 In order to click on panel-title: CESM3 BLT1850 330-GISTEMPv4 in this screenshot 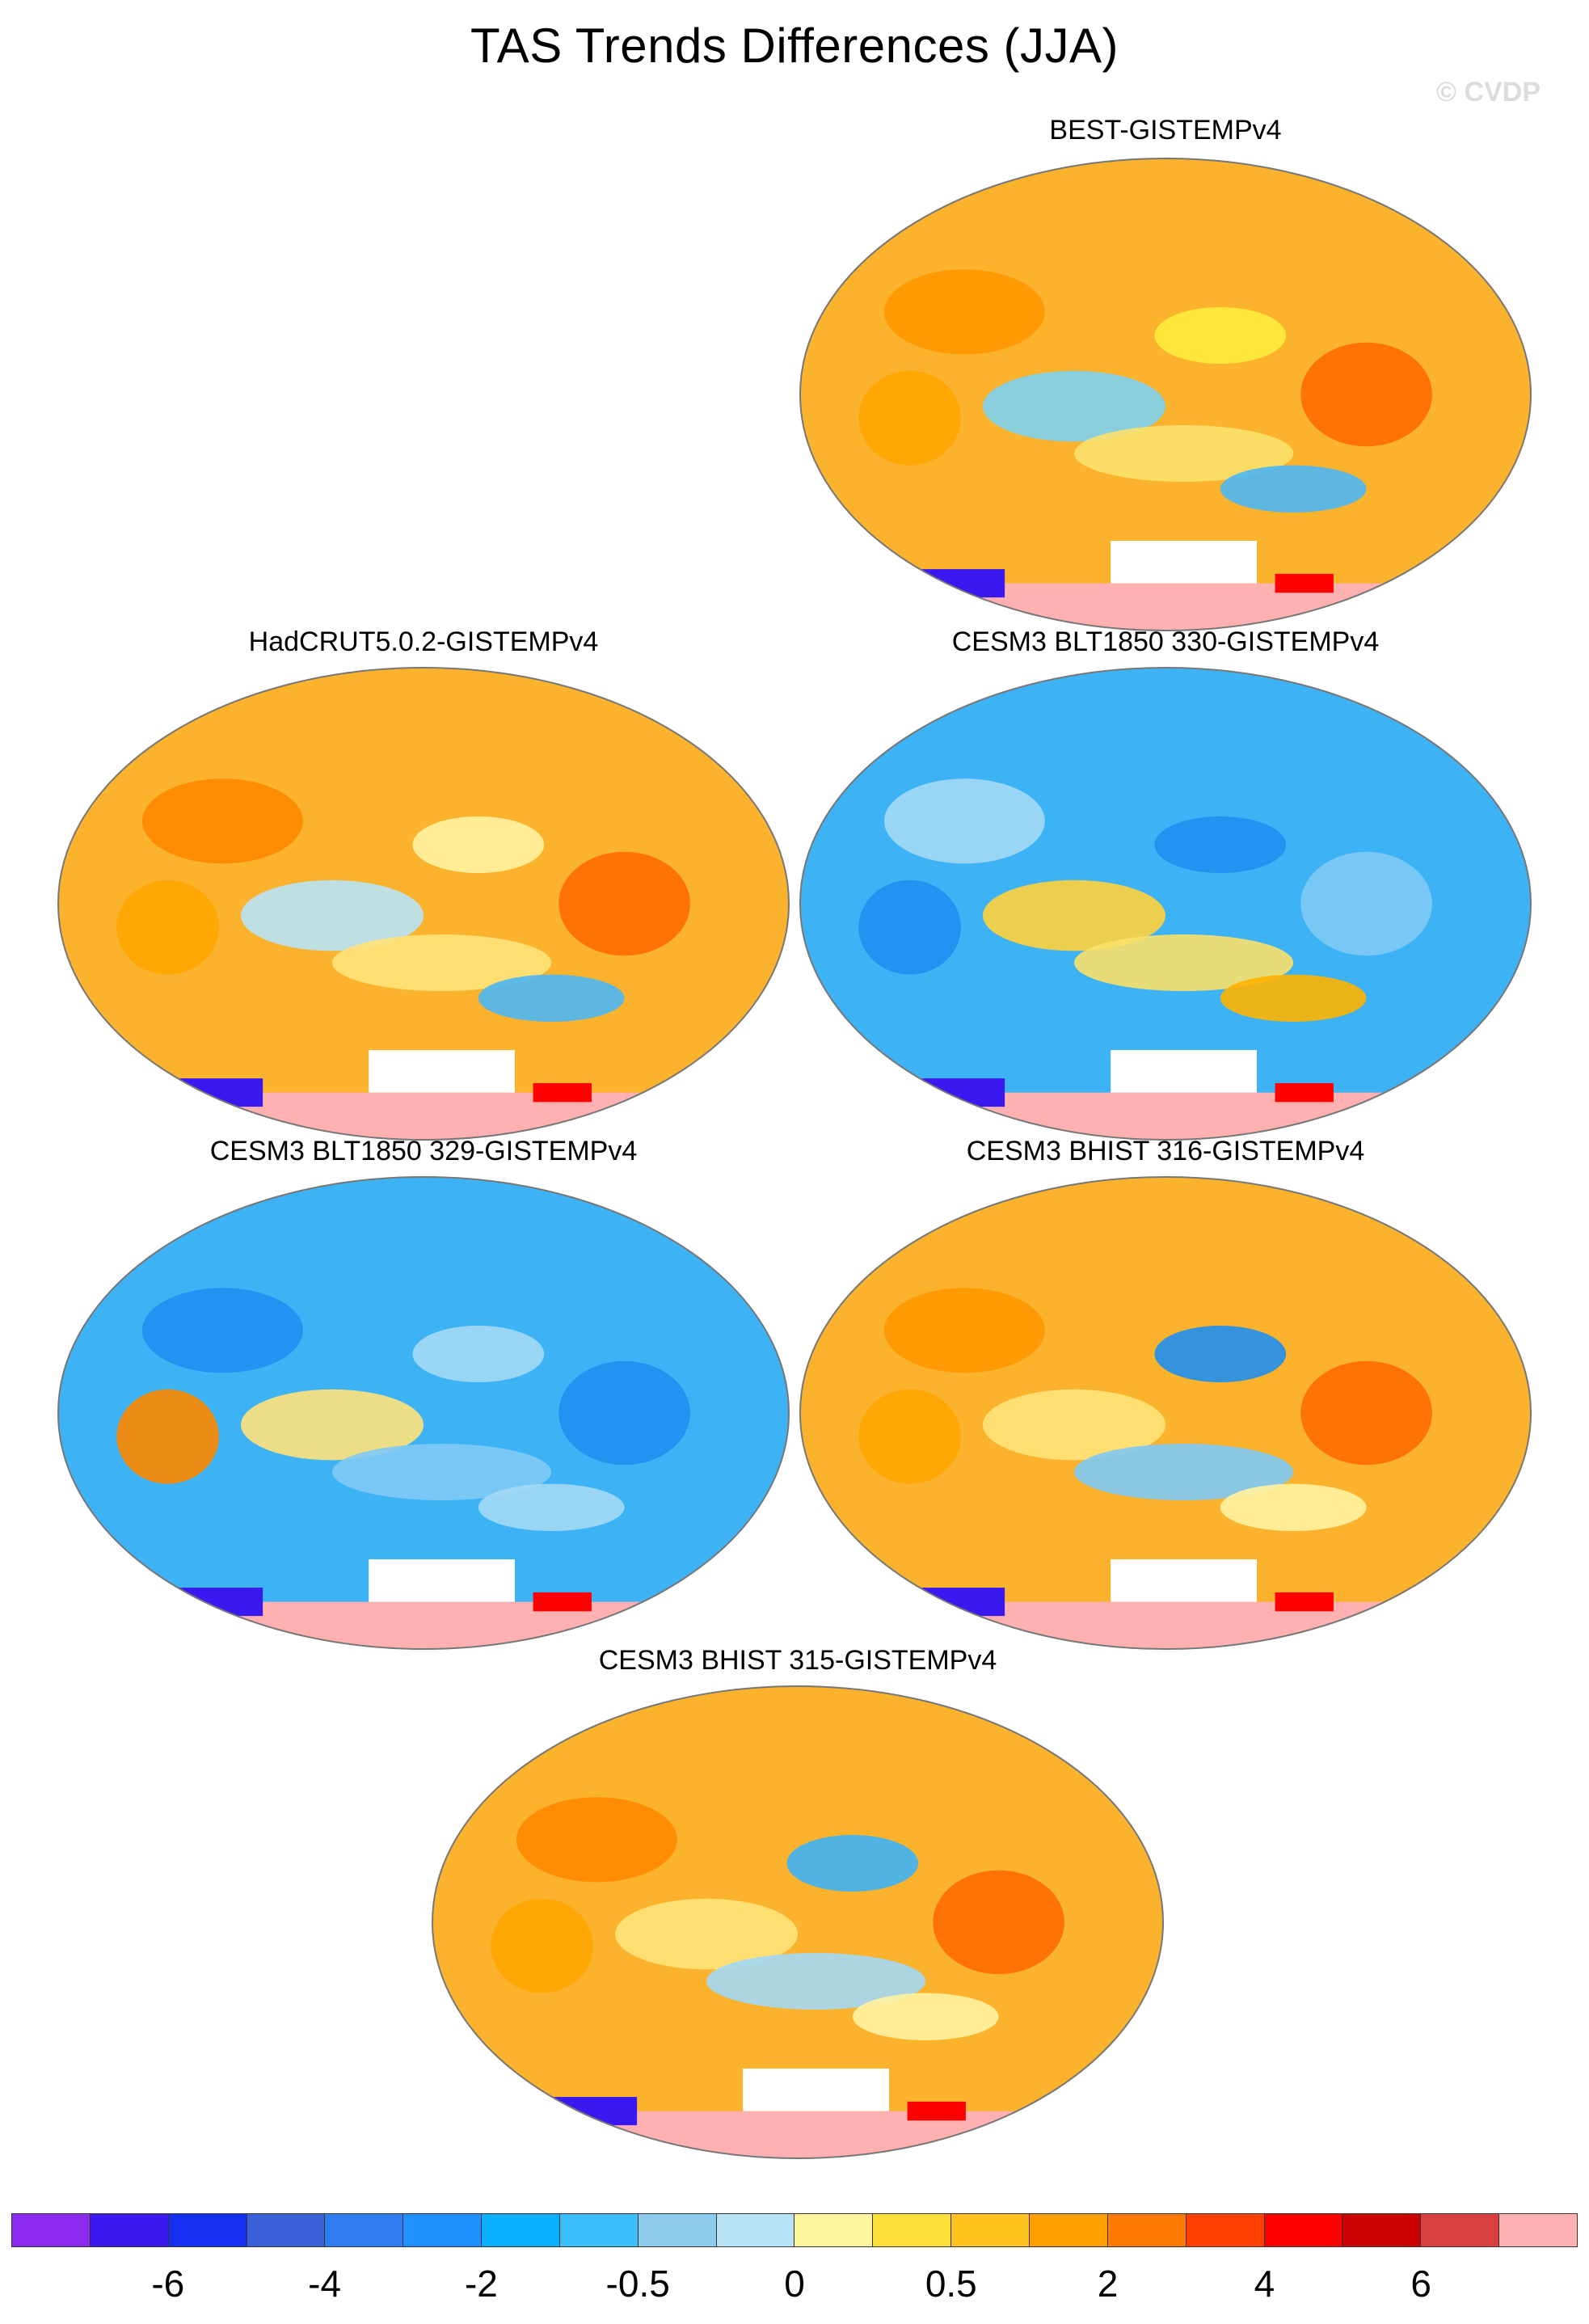, I will do `click(1165, 642)`.